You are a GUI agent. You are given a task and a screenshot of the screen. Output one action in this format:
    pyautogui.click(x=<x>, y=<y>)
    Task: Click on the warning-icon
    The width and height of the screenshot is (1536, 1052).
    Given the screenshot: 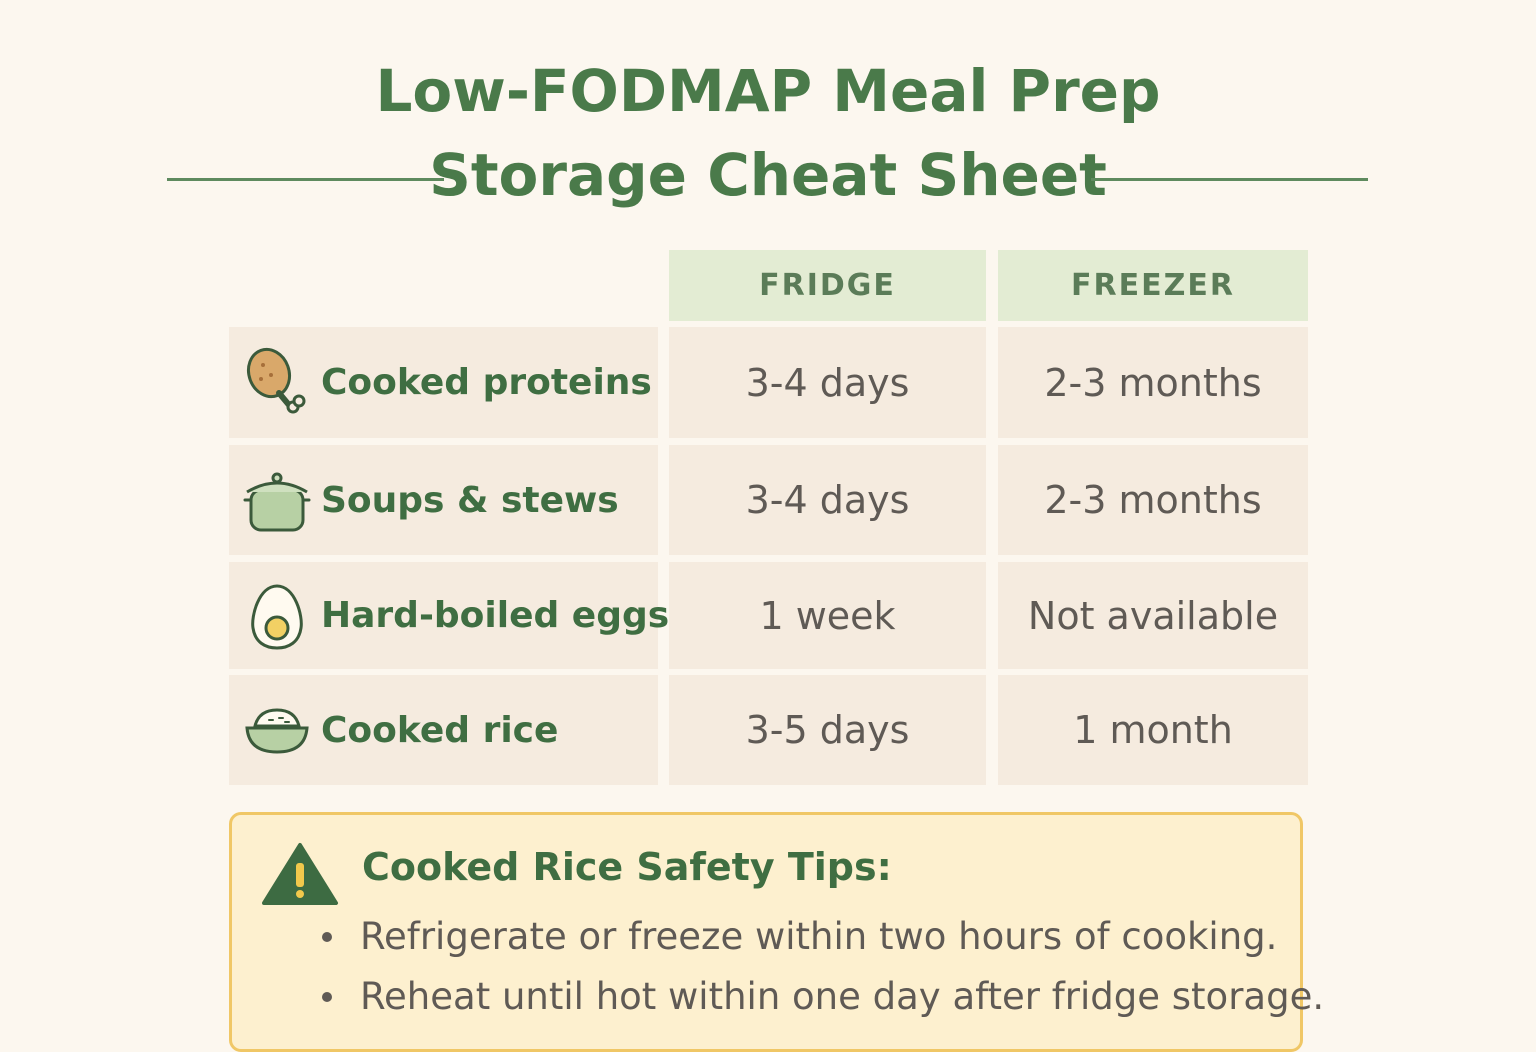 What is the action you would take?
    pyautogui.click(x=300, y=874)
    